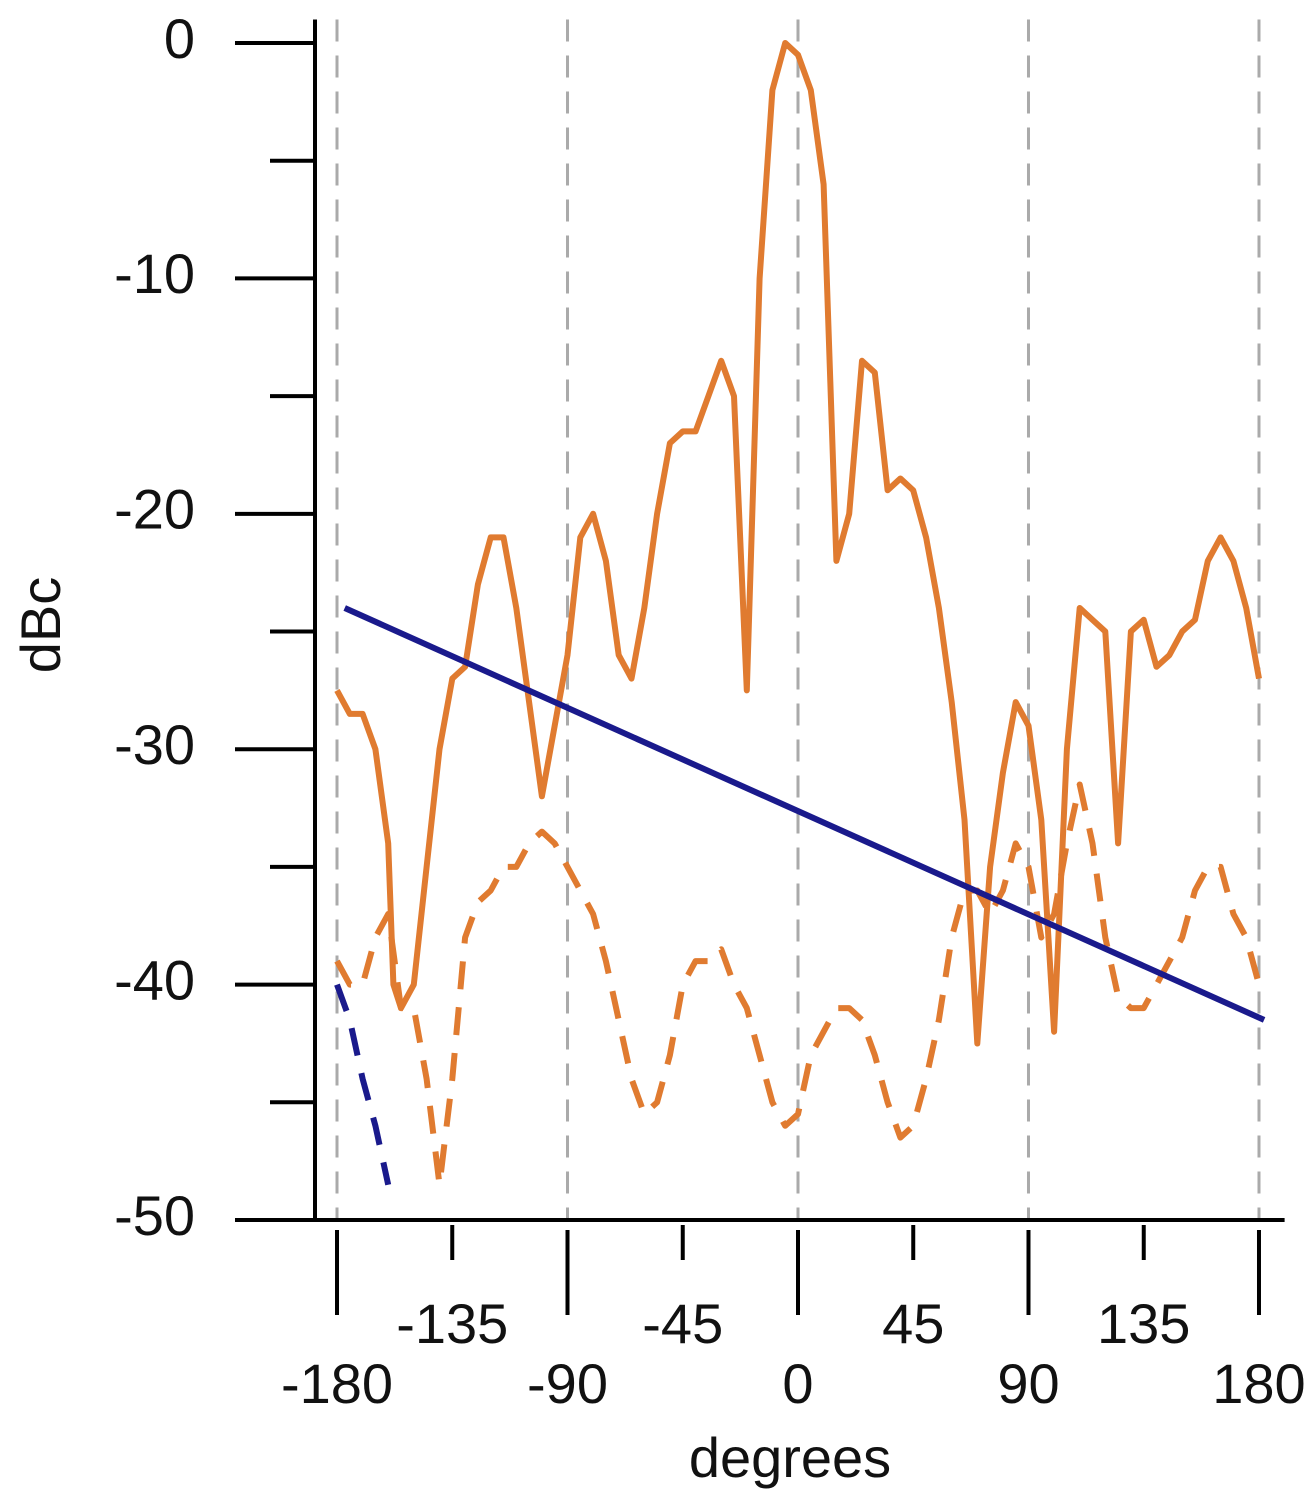  I want to click on x-tick-label: -90, so click(567, 1383).